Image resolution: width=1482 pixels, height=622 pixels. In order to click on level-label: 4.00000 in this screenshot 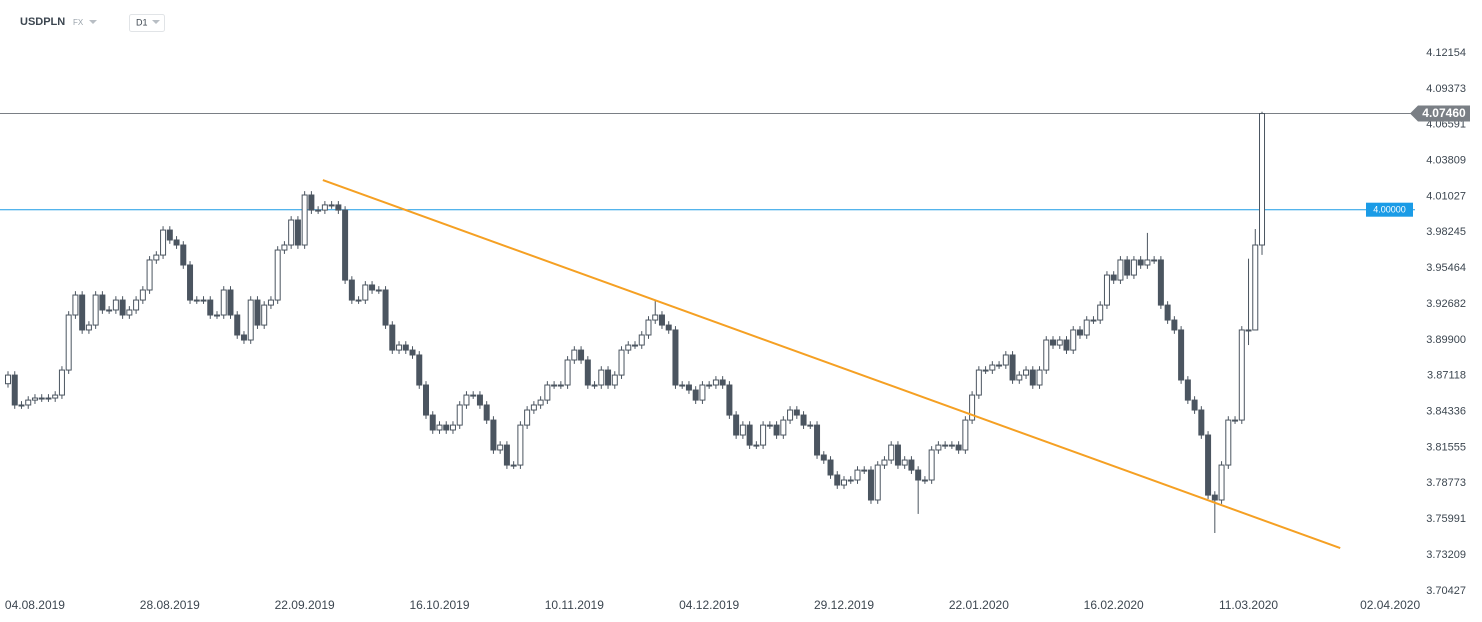, I will do `click(1389, 210)`.